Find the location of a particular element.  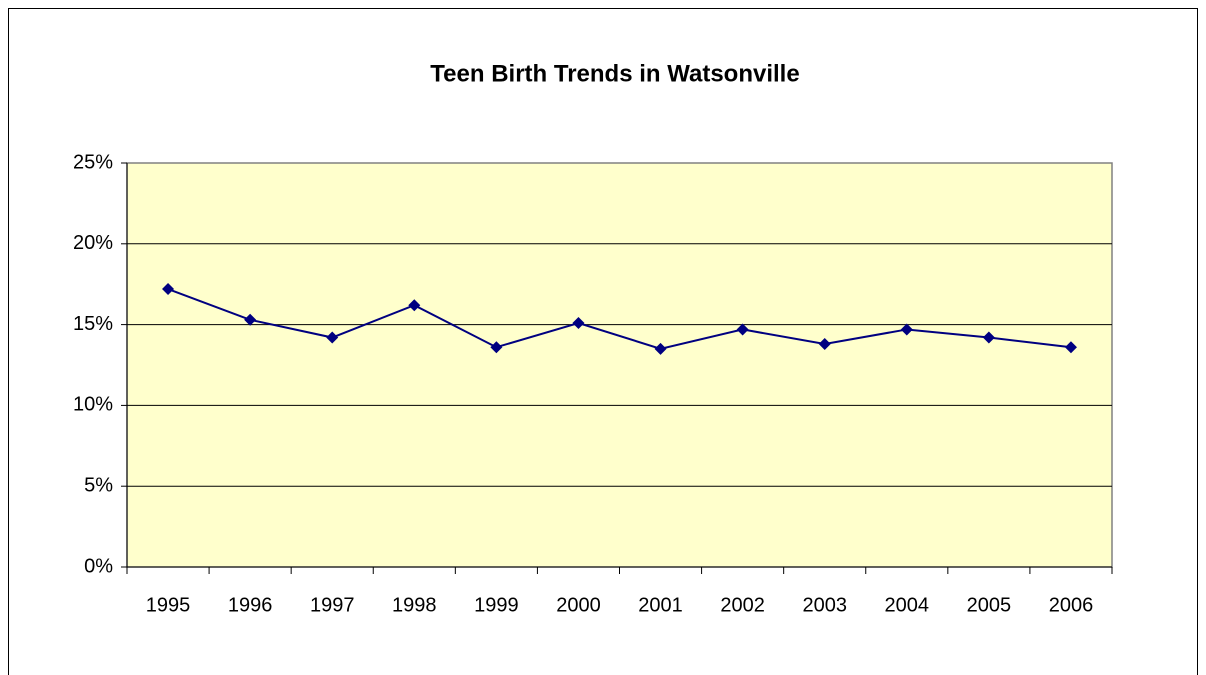

chart-title: Teen Birth Trends in Watsonville is located at coordinates (614, 73).